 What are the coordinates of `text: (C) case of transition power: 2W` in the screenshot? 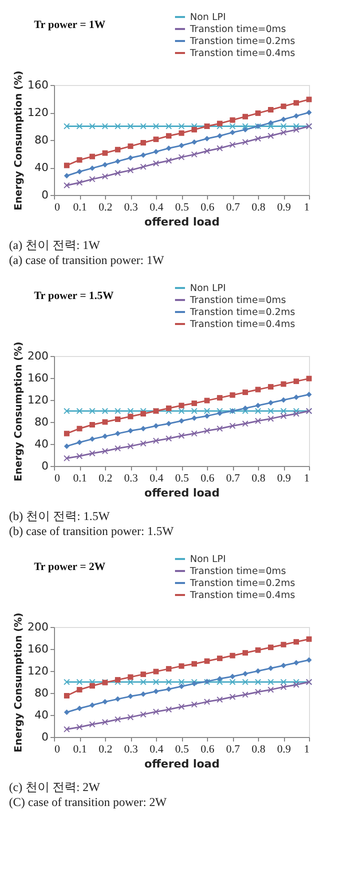 It's located at (88, 802).